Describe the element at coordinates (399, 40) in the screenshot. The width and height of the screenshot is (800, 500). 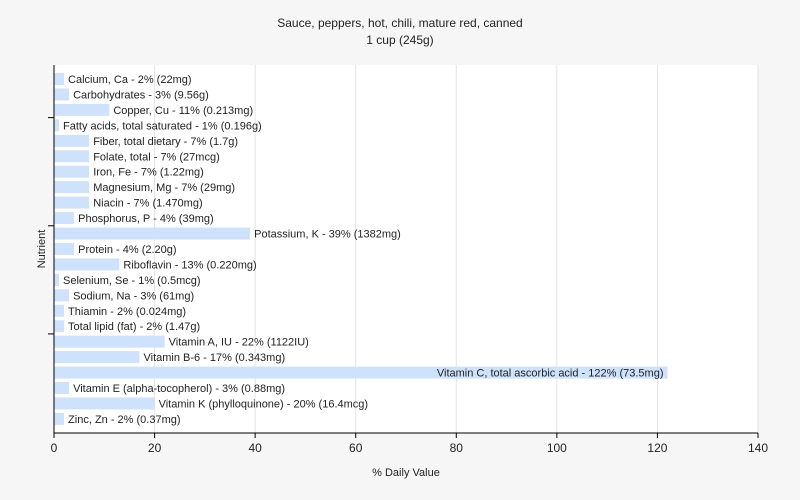
I see `chart-subtitle: 1 cup (245g)` at that location.